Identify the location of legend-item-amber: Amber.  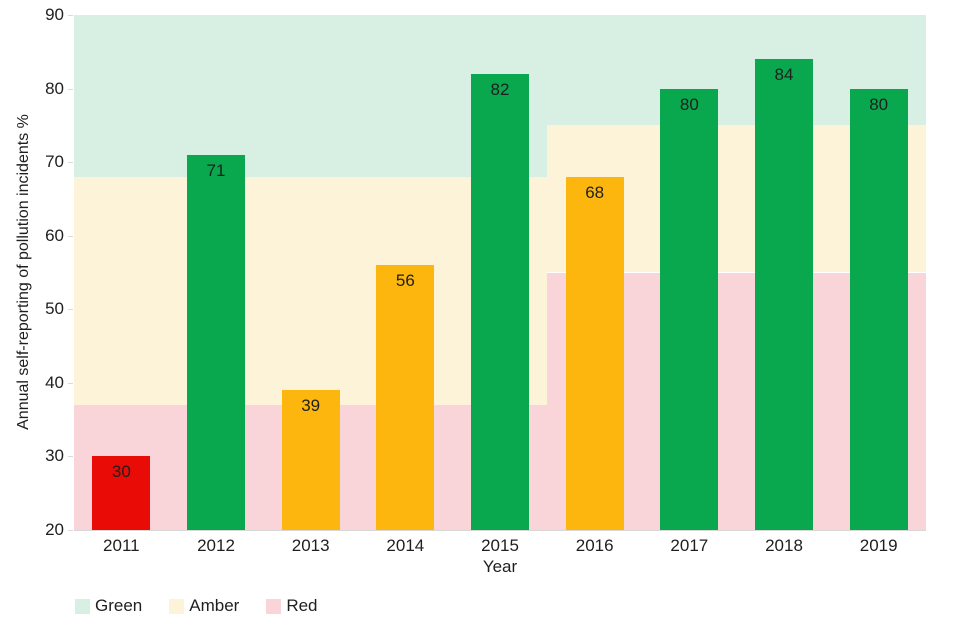
(204, 606).